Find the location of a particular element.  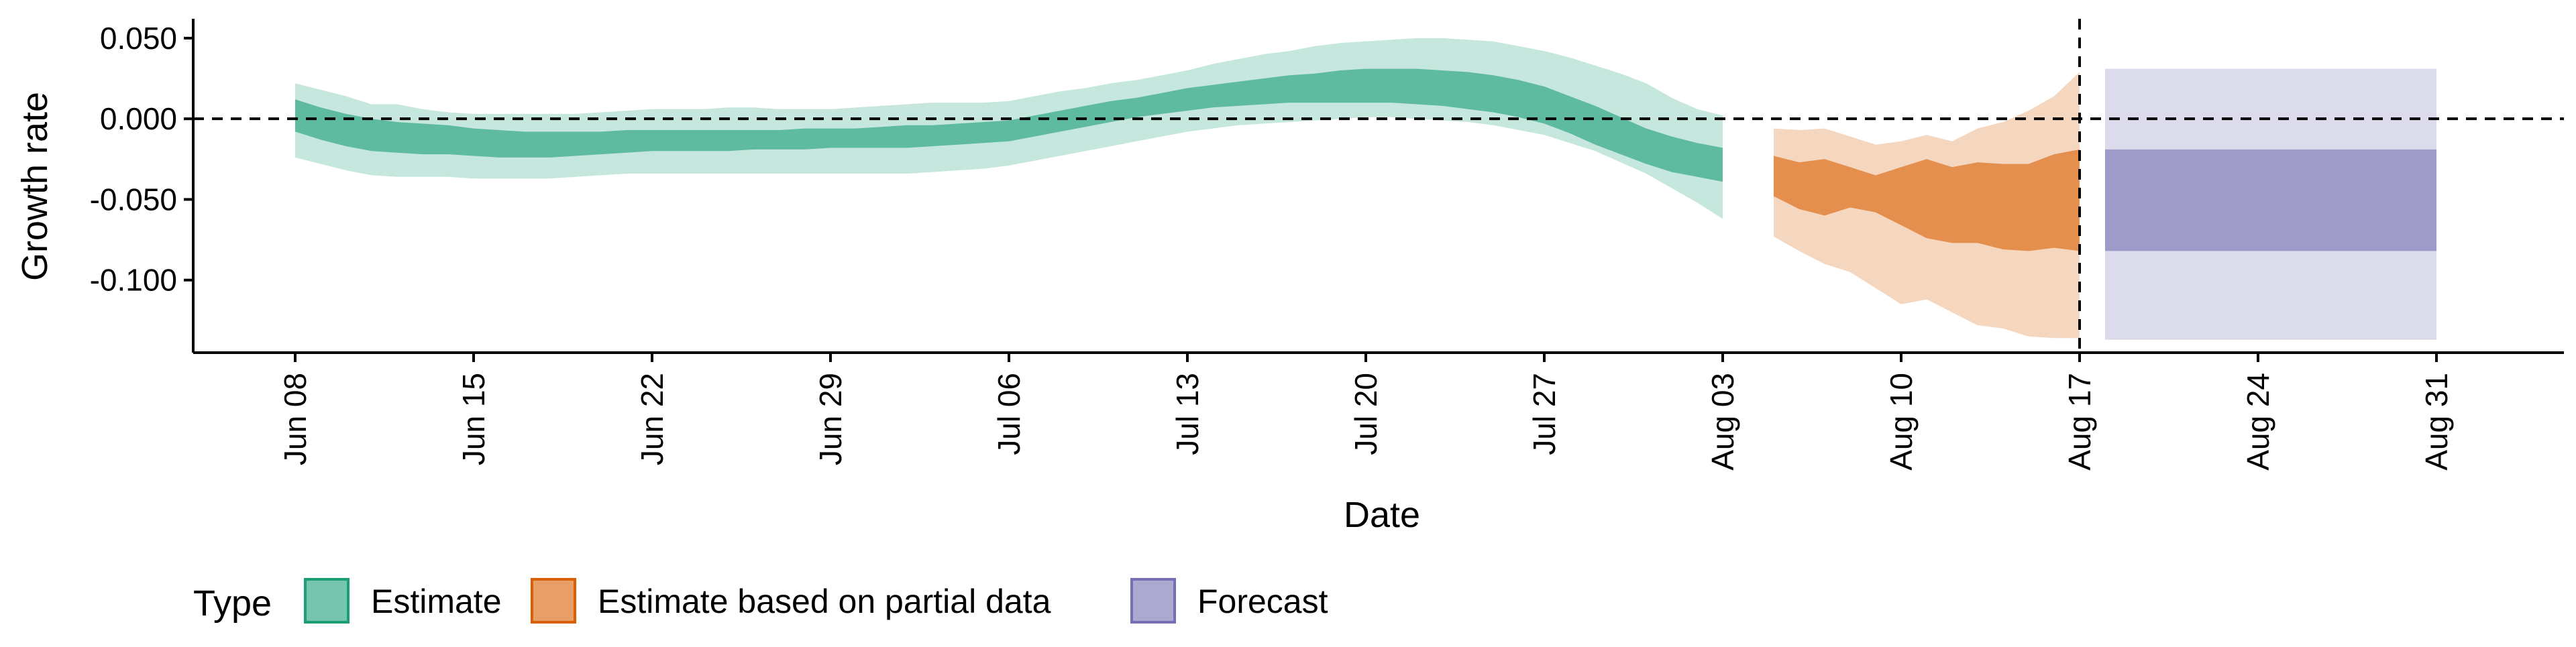

y-tick-label: 0.000 is located at coordinates (138, 119).